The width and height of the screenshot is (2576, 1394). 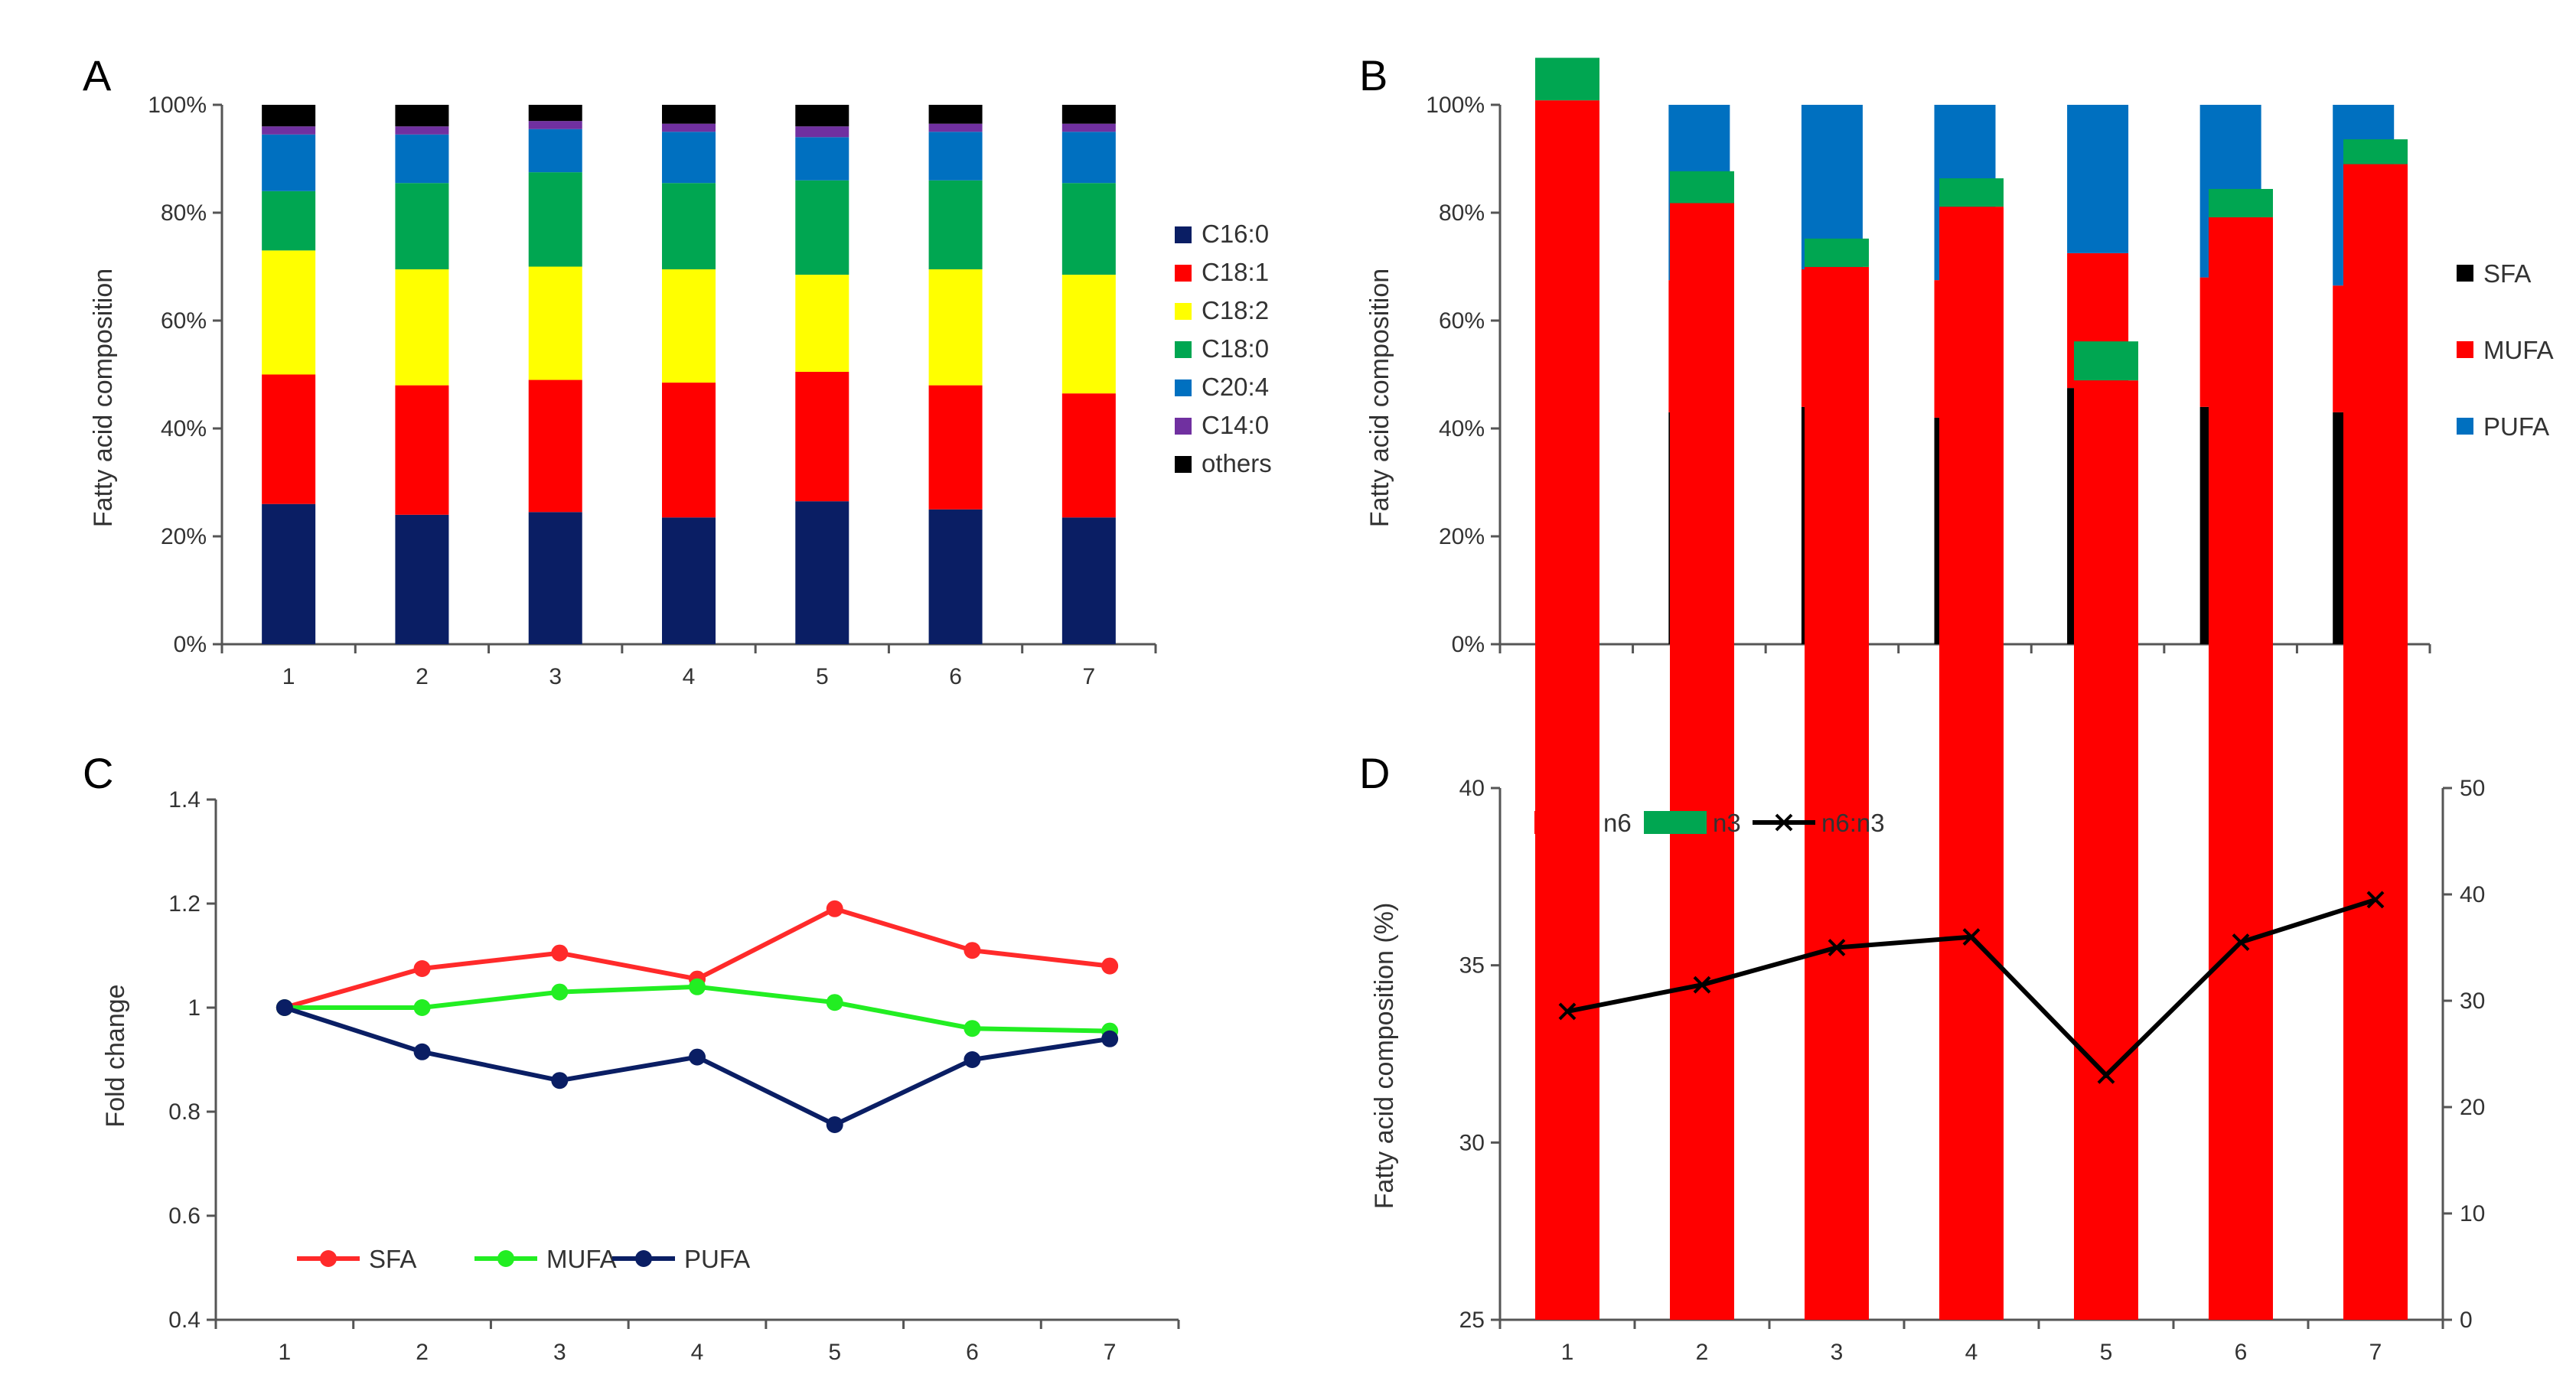 What do you see at coordinates (822, 116) in the screenshot?
I see `panel-a-bar-others` at bounding box center [822, 116].